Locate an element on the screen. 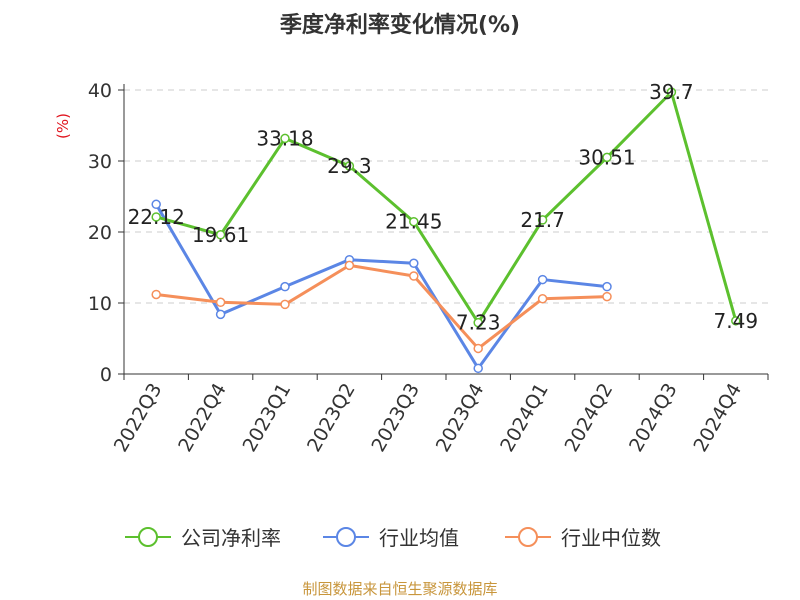 This screenshot has height=600, width=800. source-note: 制图数据来自恒生聚源数据库 is located at coordinates (399, 589).